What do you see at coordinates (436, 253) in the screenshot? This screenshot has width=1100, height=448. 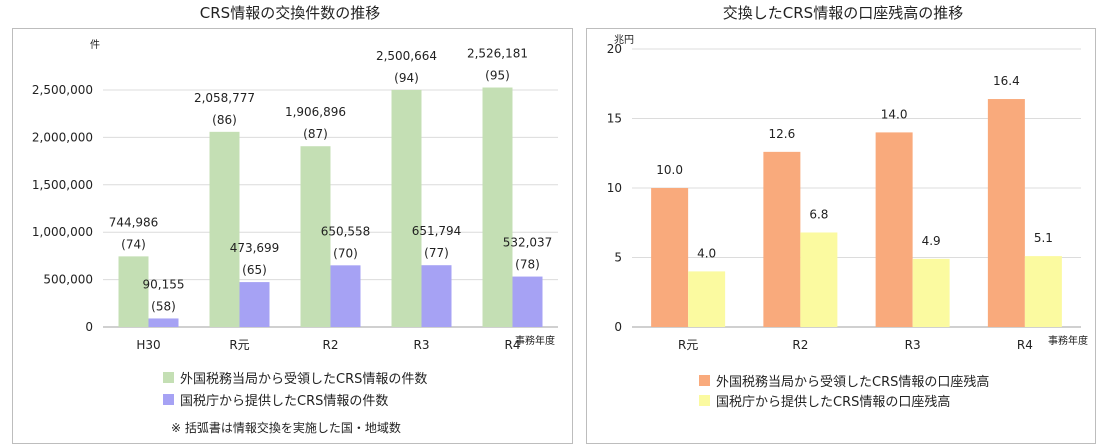 I see `bar-country-count-label: (77)` at bounding box center [436, 253].